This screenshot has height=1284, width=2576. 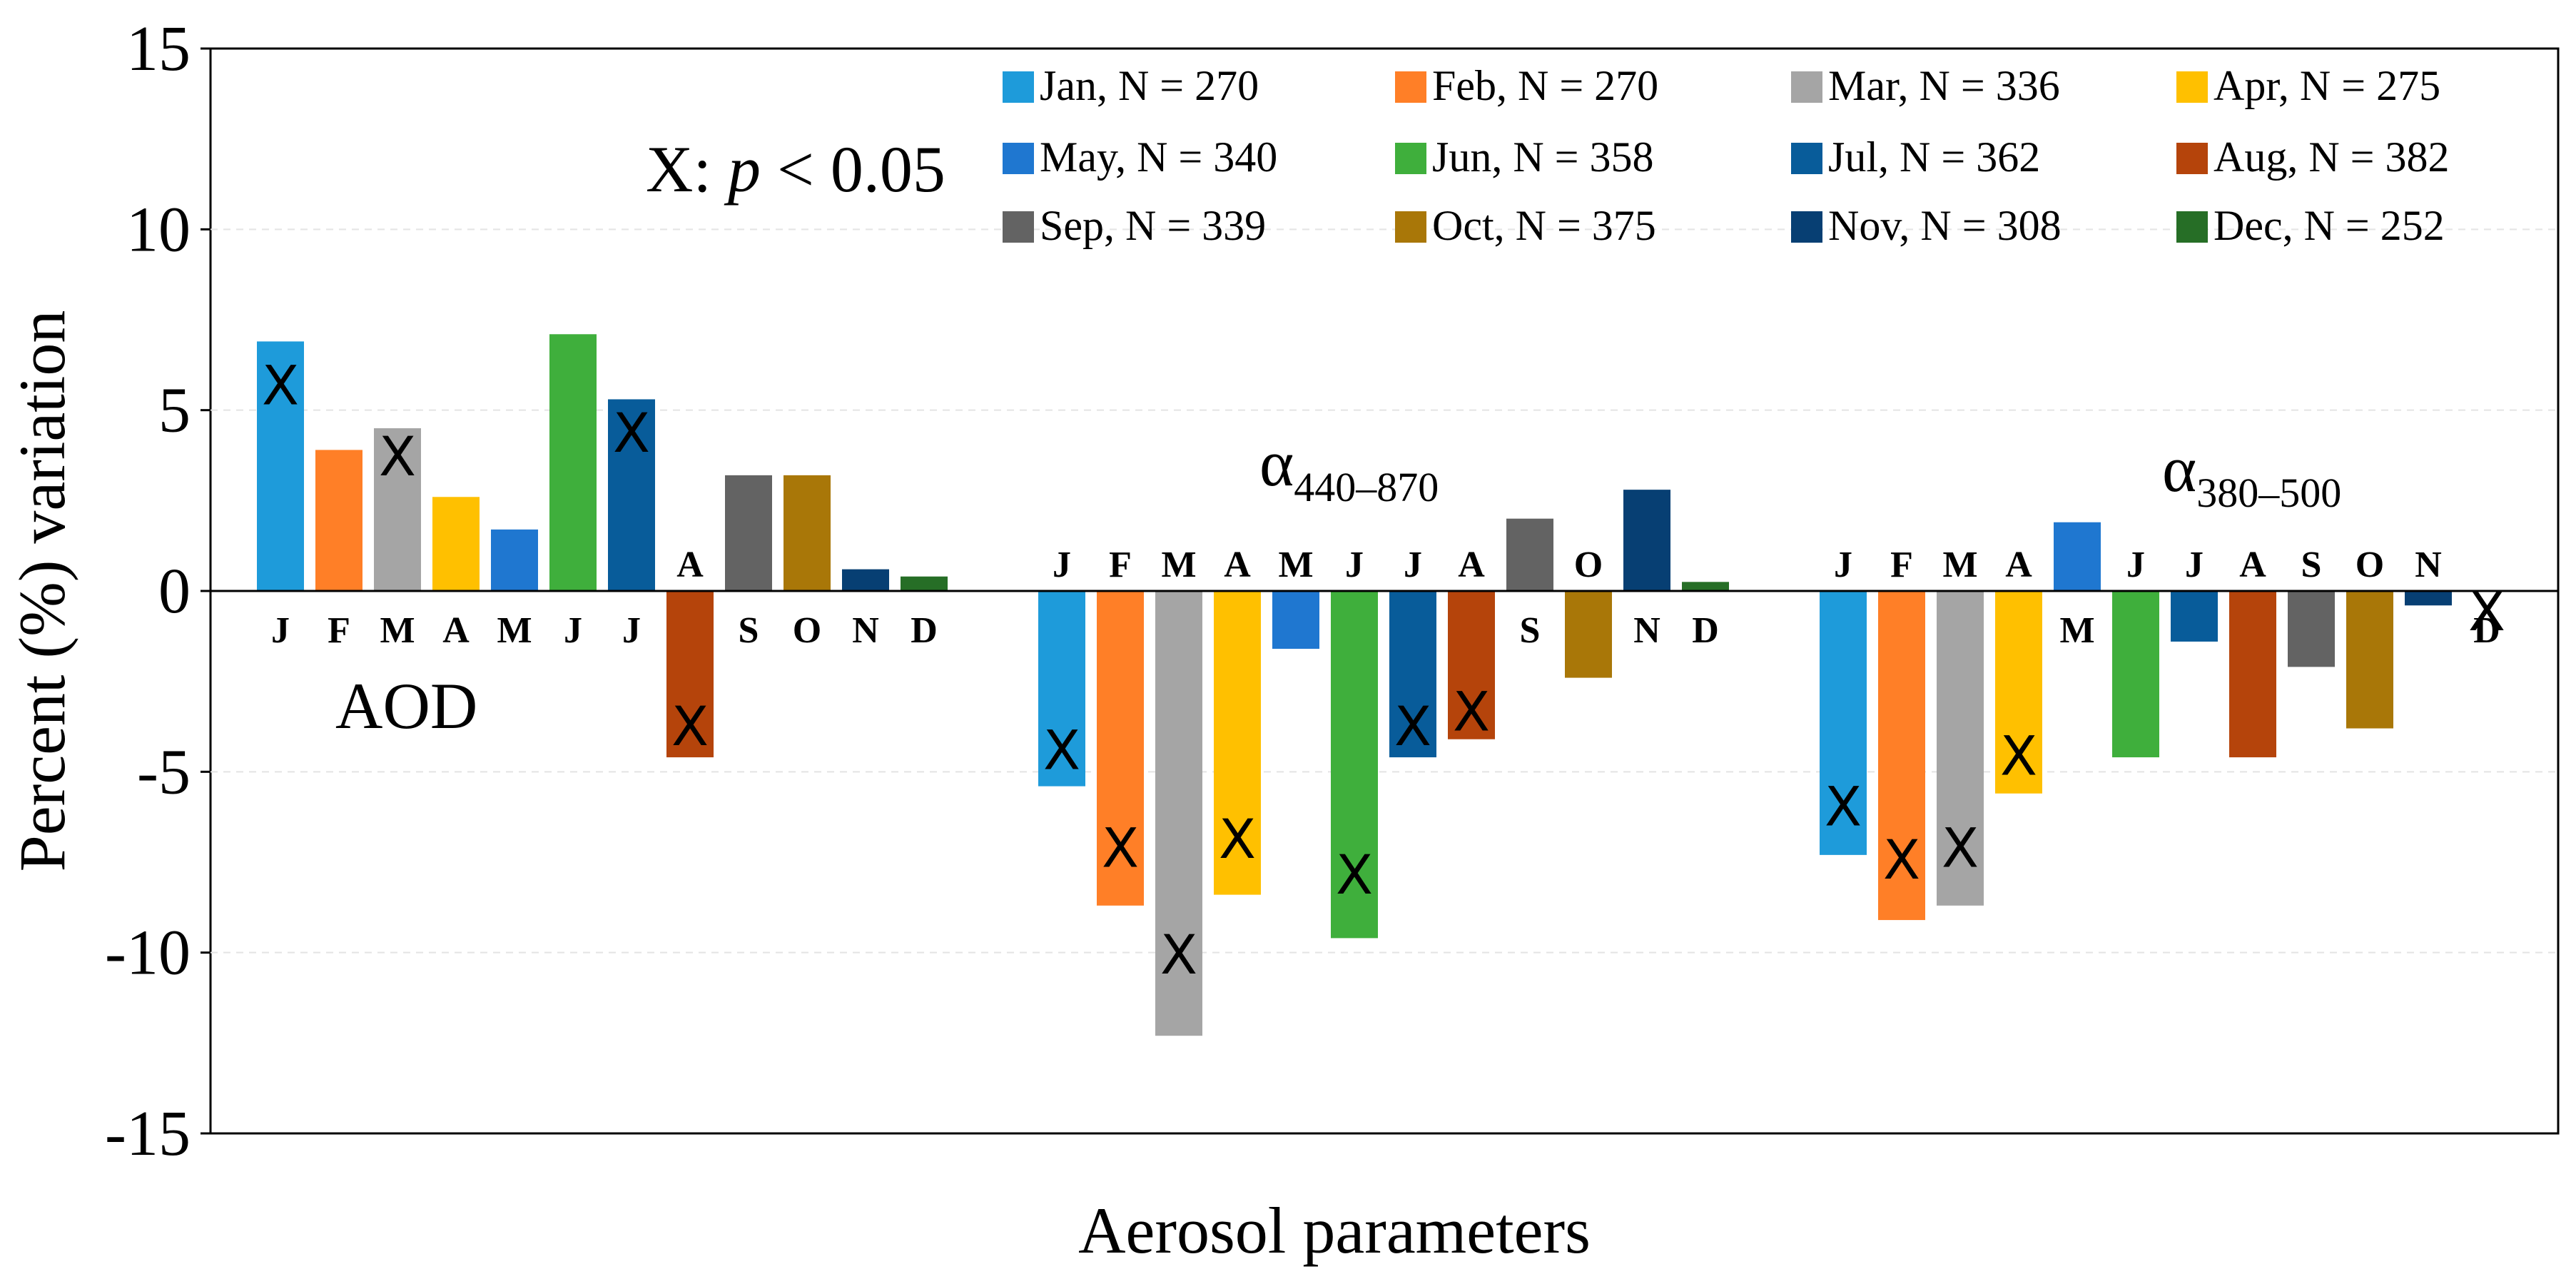 I want to click on significance-note: X: p < 0.05, so click(x=796, y=169).